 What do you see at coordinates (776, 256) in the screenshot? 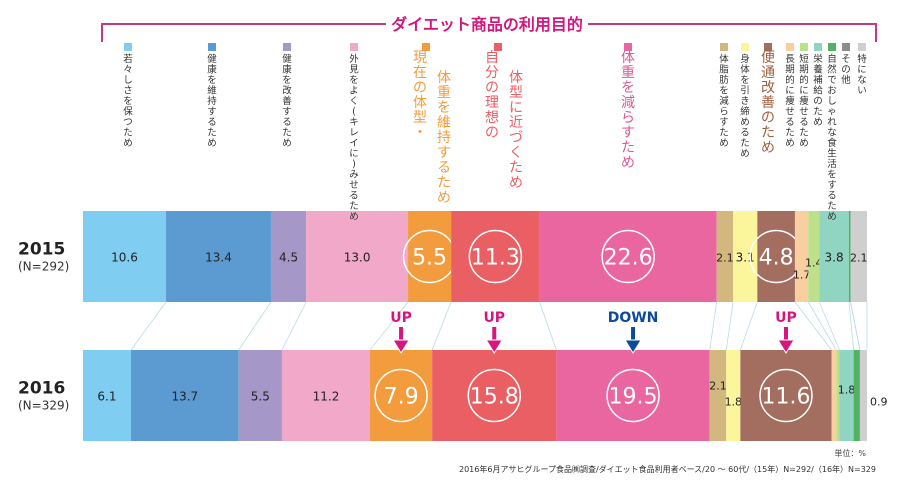
I see `bar-segment-2015-bowel` at bounding box center [776, 256].